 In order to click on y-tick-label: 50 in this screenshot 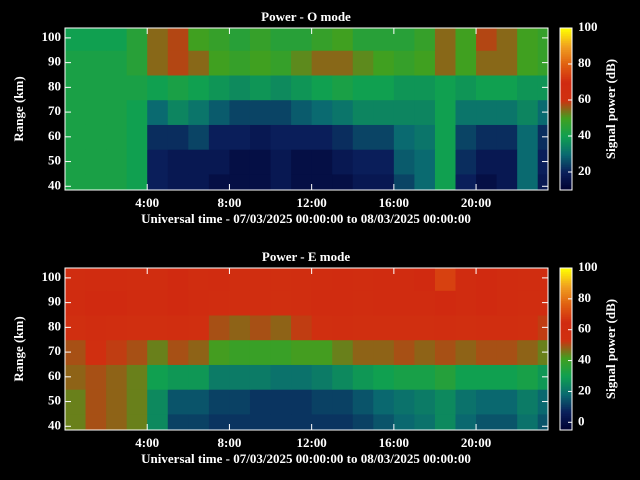, I will do `click(54, 160)`.